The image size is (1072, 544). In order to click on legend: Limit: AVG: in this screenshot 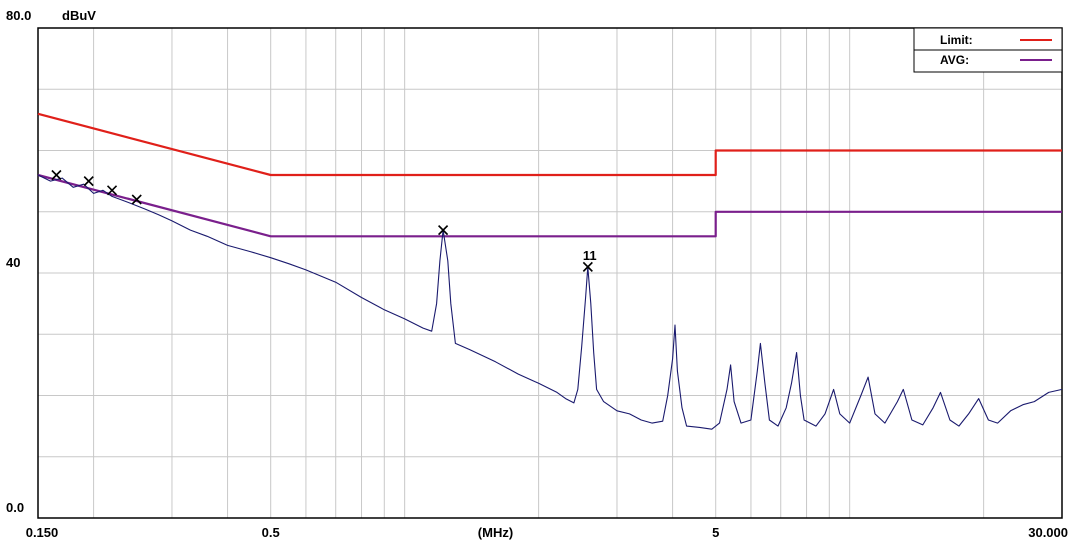, I will do `click(988, 50)`.